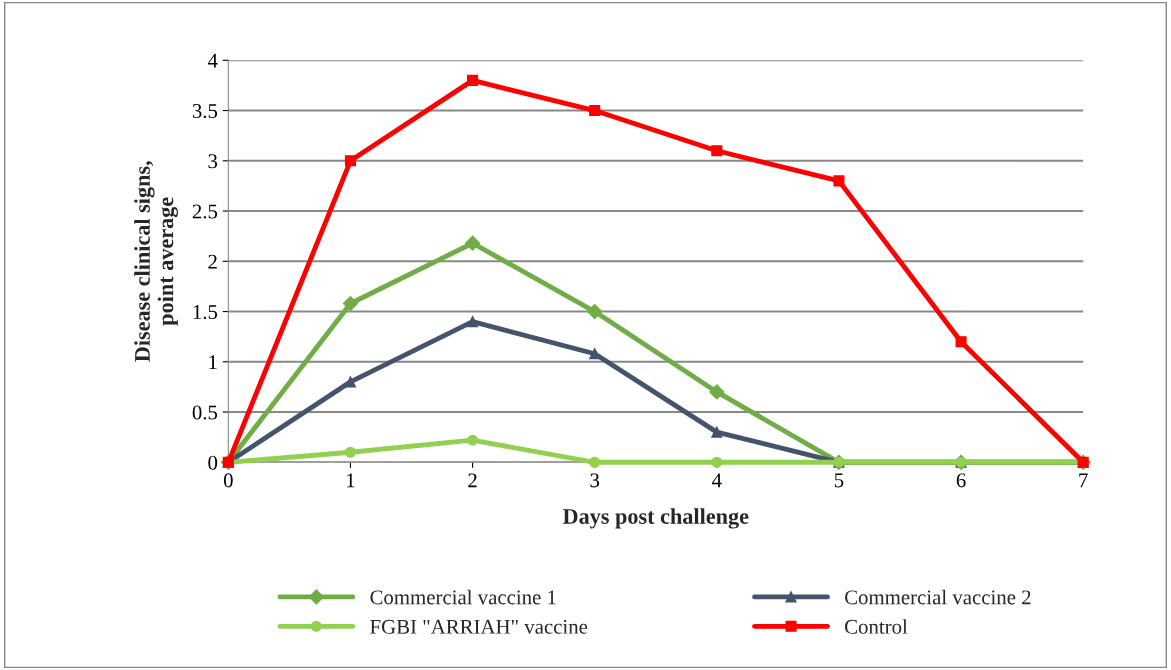 The width and height of the screenshot is (1171, 670). I want to click on x-tick-label: 7, so click(1083, 480).